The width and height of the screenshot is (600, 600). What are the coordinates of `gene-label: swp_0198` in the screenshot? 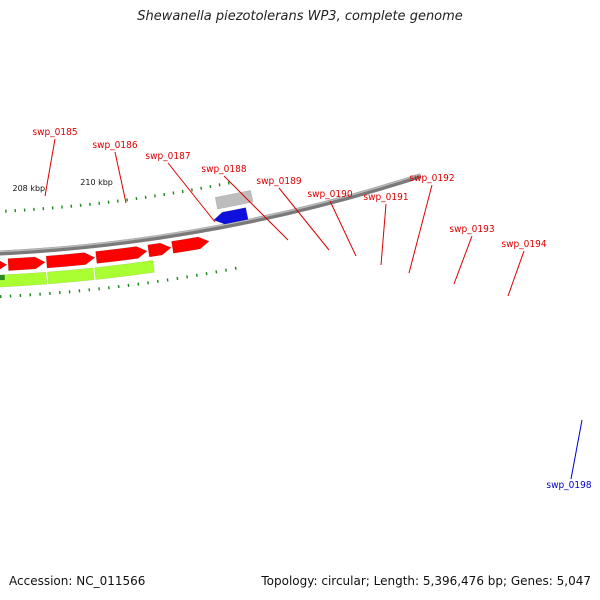 It's located at (568, 485).